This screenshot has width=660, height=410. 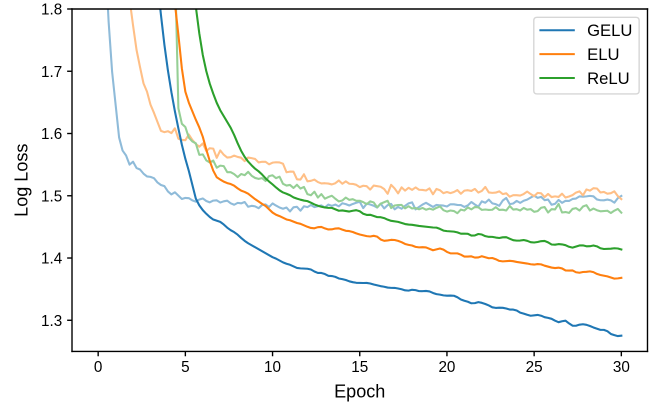 I want to click on svg-text: 5, so click(x=185, y=367).